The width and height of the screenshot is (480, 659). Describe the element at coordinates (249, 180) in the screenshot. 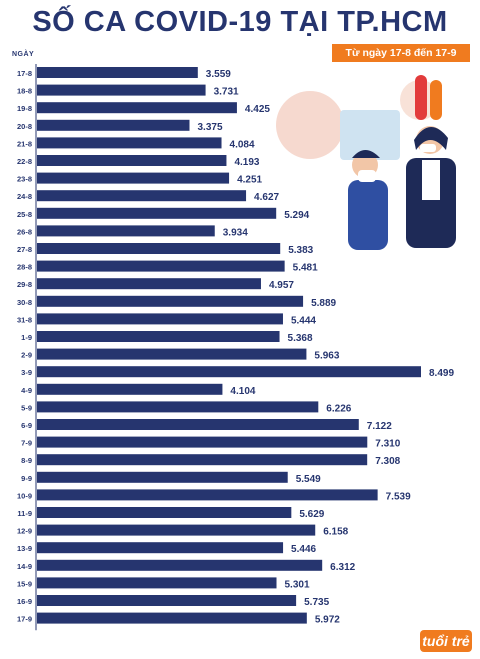

I see `value-label: 4.251` at that location.